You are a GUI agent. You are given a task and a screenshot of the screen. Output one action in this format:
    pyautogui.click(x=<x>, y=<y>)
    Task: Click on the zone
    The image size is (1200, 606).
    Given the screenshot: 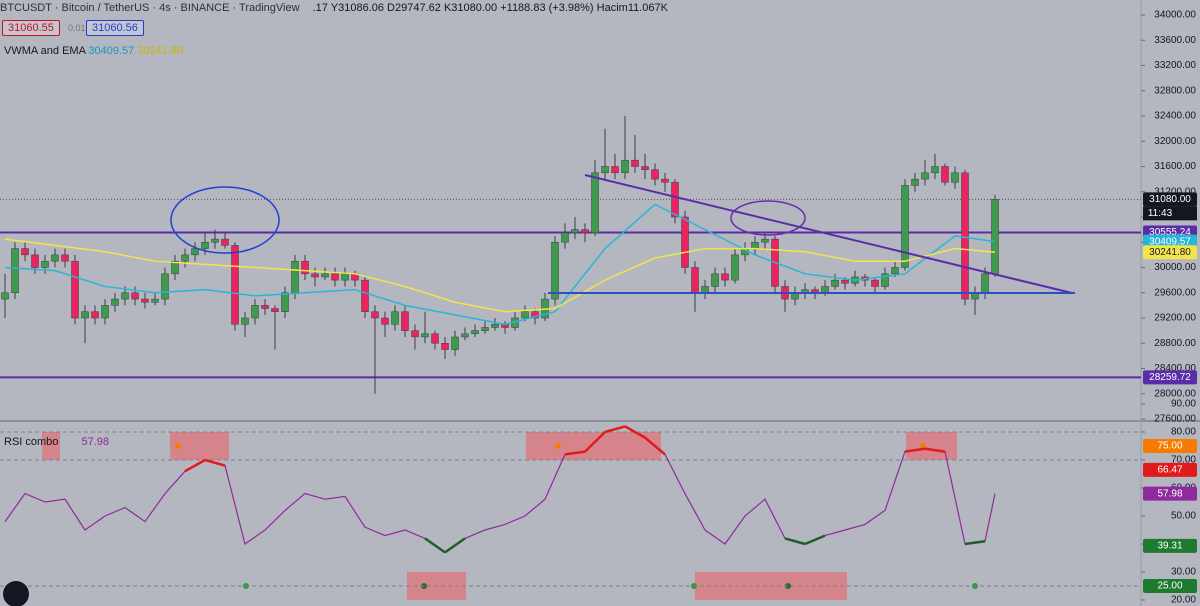 What is the action you would take?
    pyautogui.click(x=593, y=446)
    